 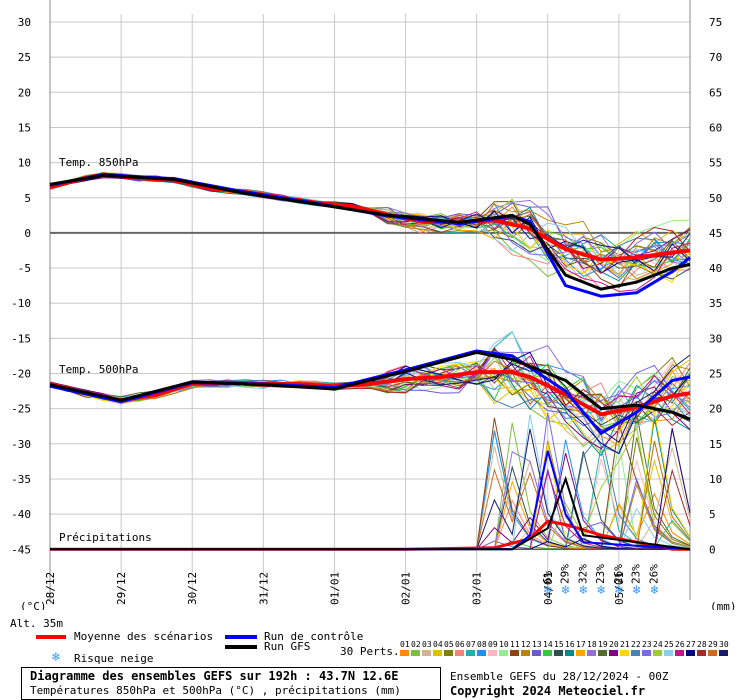 I want to click on right-tick-label: 15, so click(x=715, y=444).